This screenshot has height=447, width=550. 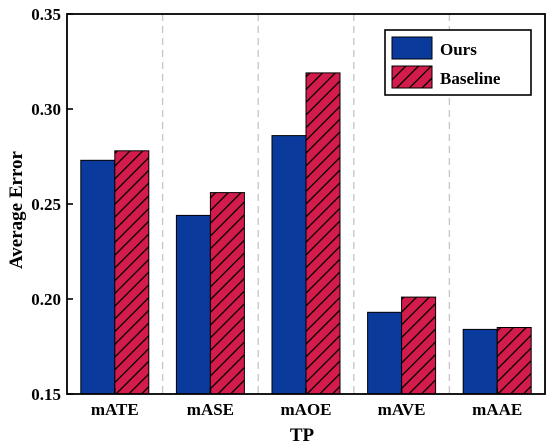 What do you see at coordinates (480, 361) in the screenshot?
I see `bar-ours-maae` at bounding box center [480, 361].